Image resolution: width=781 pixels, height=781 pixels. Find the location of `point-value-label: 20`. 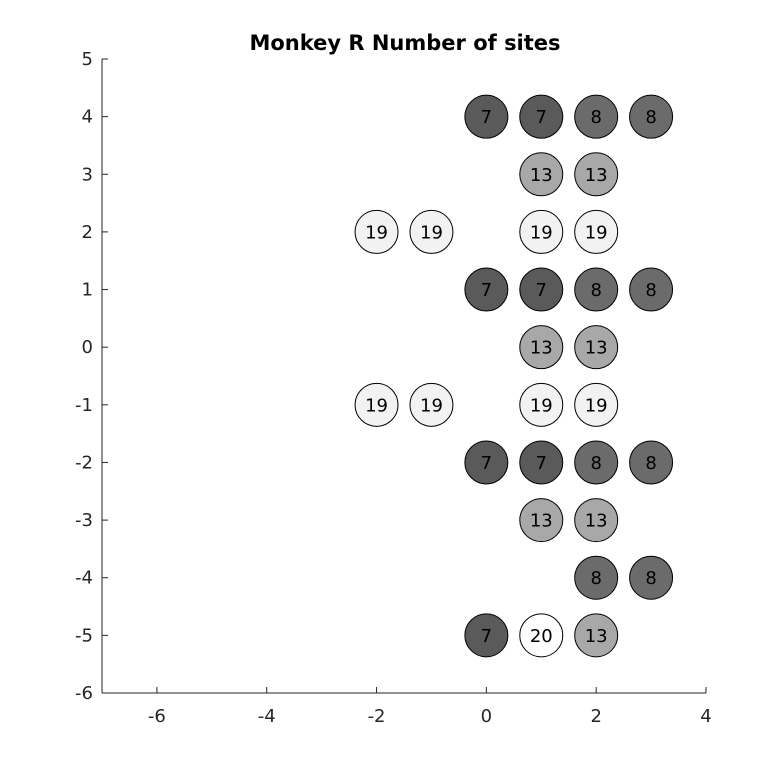

point-value-label: 20 is located at coordinates (541, 636).